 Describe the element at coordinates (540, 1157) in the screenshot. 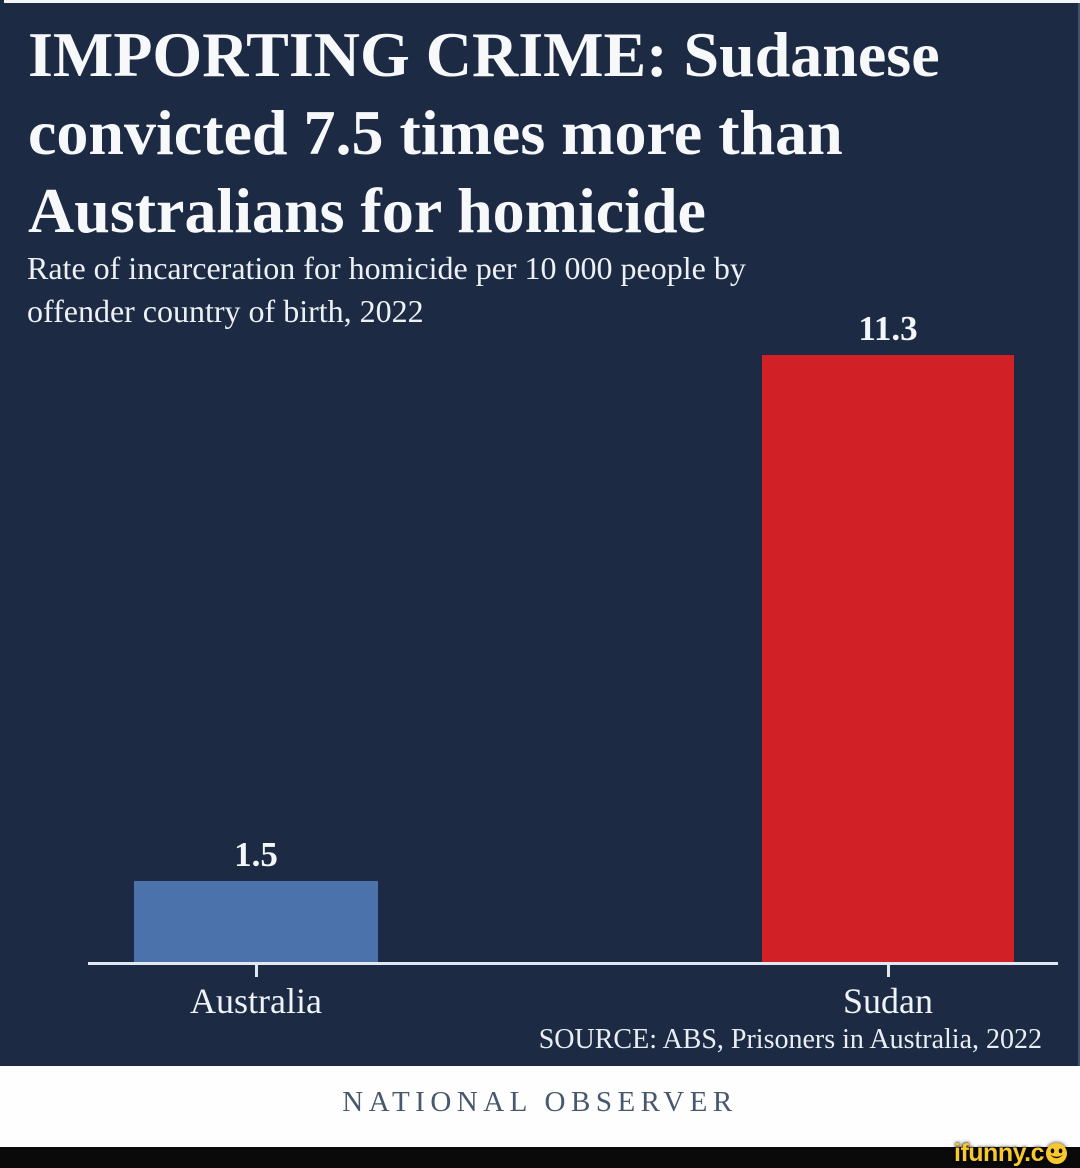

I see `watermark-bar` at that location.